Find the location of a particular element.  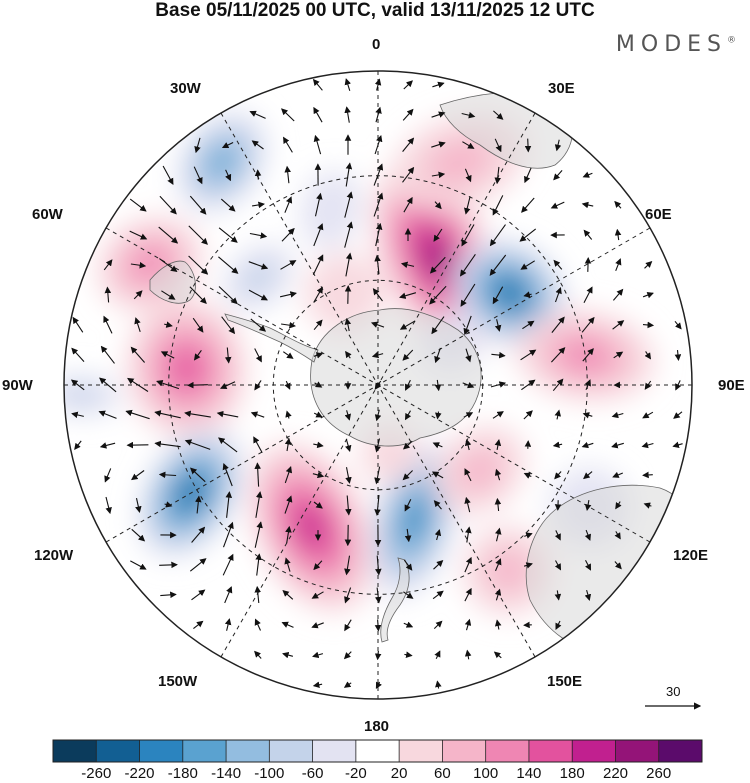

colorbar-tick-label: -180 is located at coordinates (182, 773).